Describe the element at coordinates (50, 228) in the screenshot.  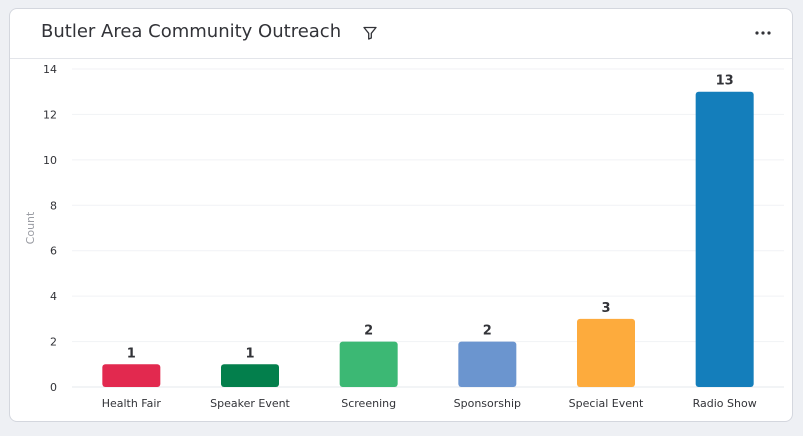
I see `y-axis-ticks: 0 2 4 6 8 10 12 14` at that location.